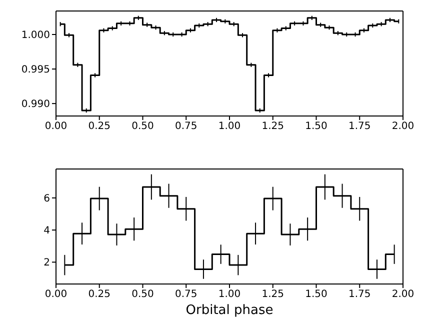  I want to click on x-axis-title: Orbital phase, so click(230, 310).